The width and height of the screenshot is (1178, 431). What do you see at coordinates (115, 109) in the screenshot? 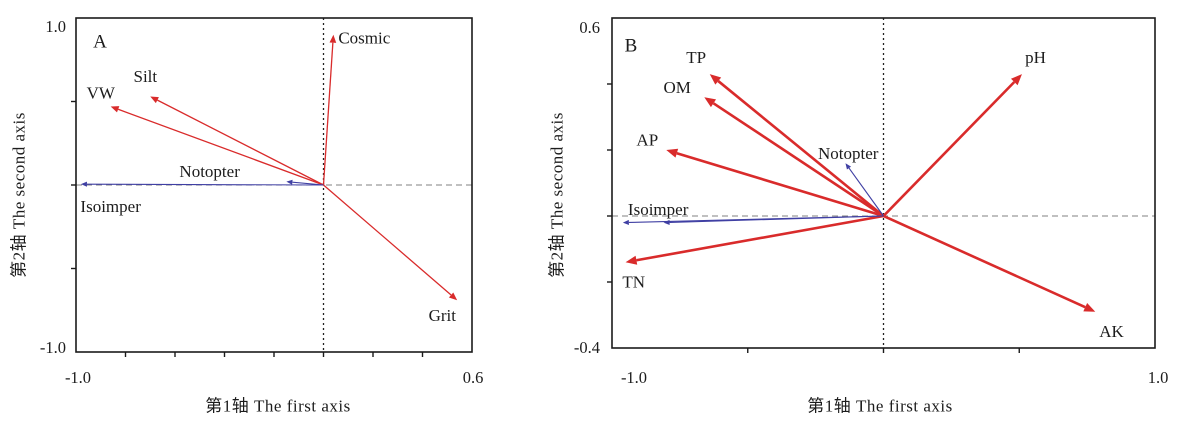
I see `env-arrow-head-VW` at bounding box center [115, 109].